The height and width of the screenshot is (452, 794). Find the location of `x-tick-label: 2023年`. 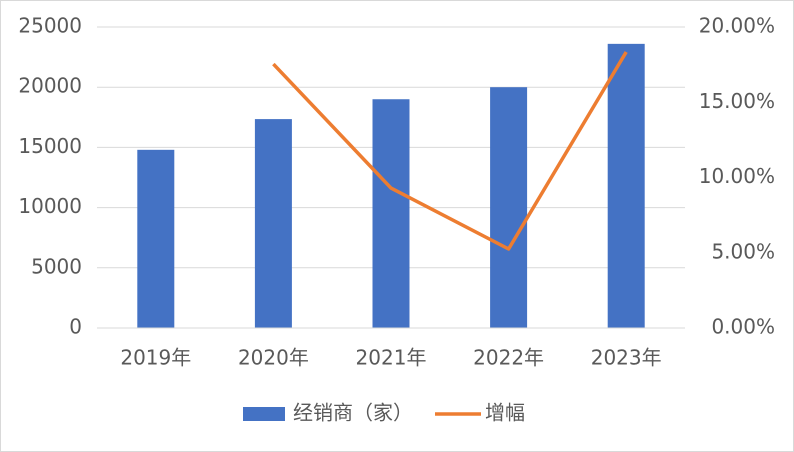

x-tick-label: 2023年 is located at coordinates (626, 358).